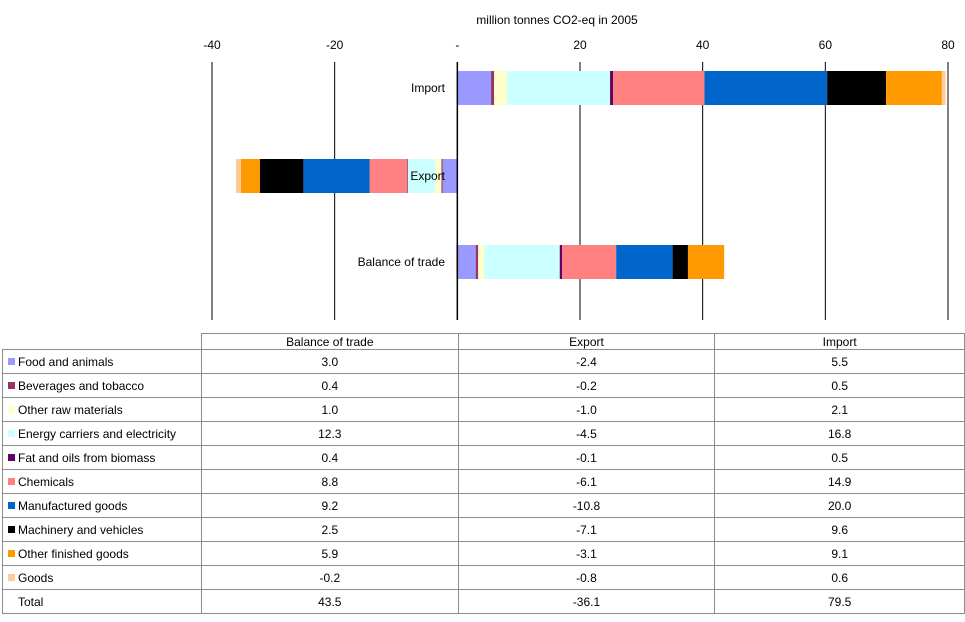  Describe the element at coordinates (586, 341) in the screenshot. I see `column-header: Export` at that location.